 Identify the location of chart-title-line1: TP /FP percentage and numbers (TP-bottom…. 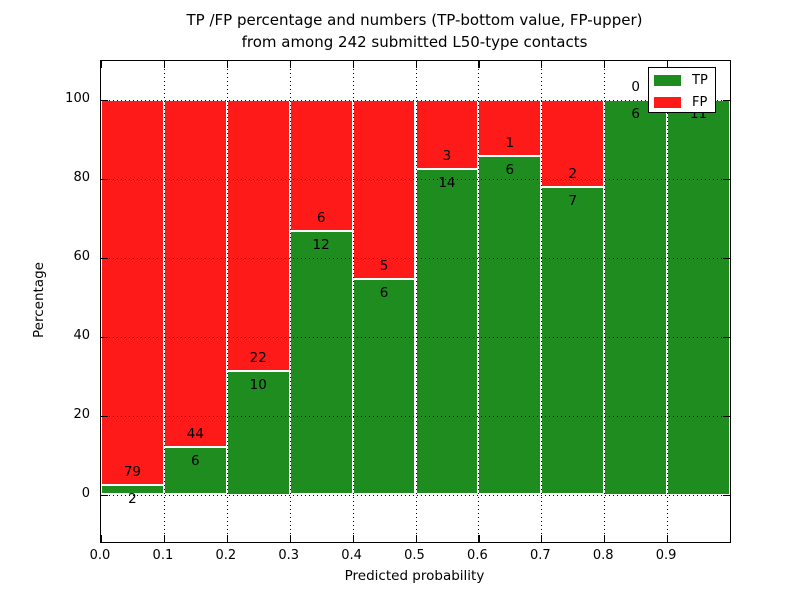
(414, 20).